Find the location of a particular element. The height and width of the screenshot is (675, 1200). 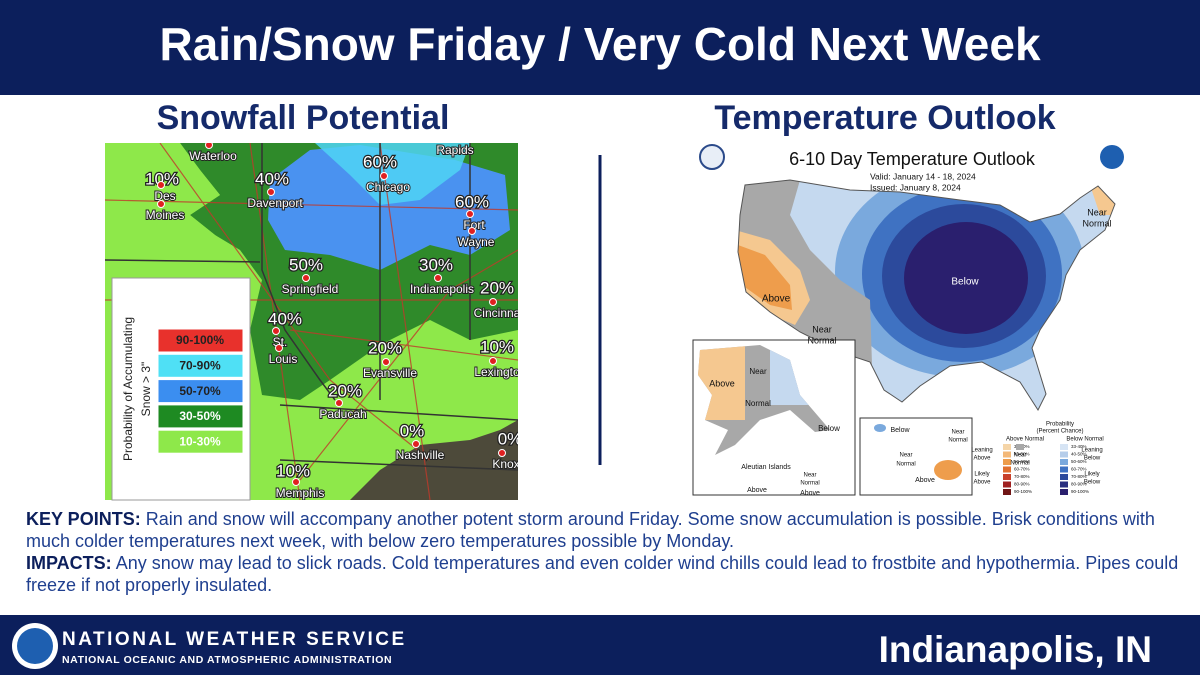

slide-title: Rain/Snow Friday / Very Cold Next Week is located at coordinates (599, 44).